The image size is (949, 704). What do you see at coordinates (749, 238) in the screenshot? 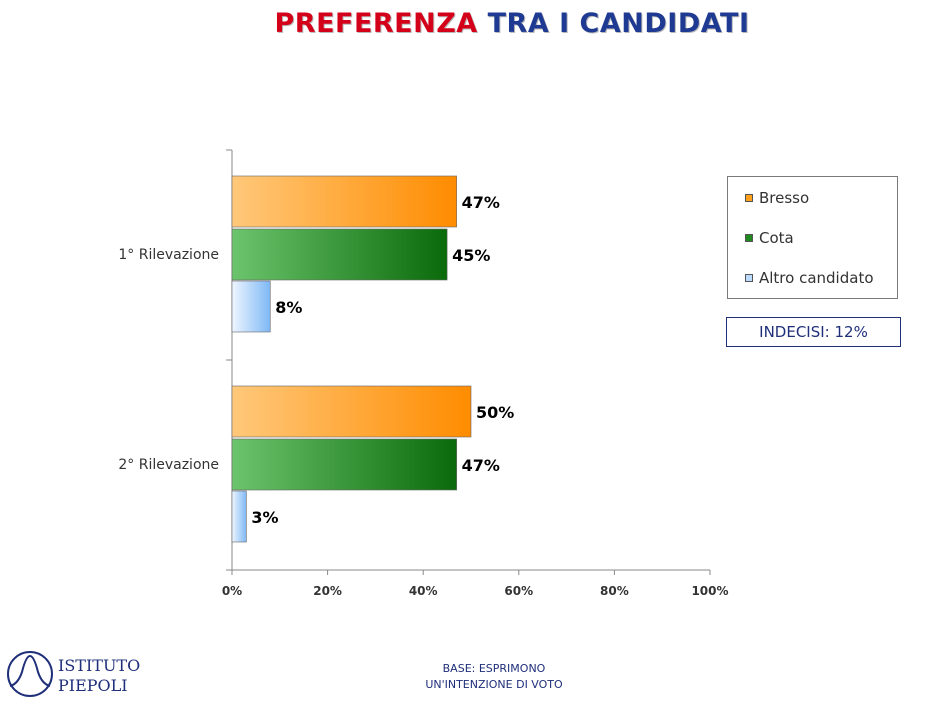
I see `legend-swatch-cota` at bounding box center [749, 238].